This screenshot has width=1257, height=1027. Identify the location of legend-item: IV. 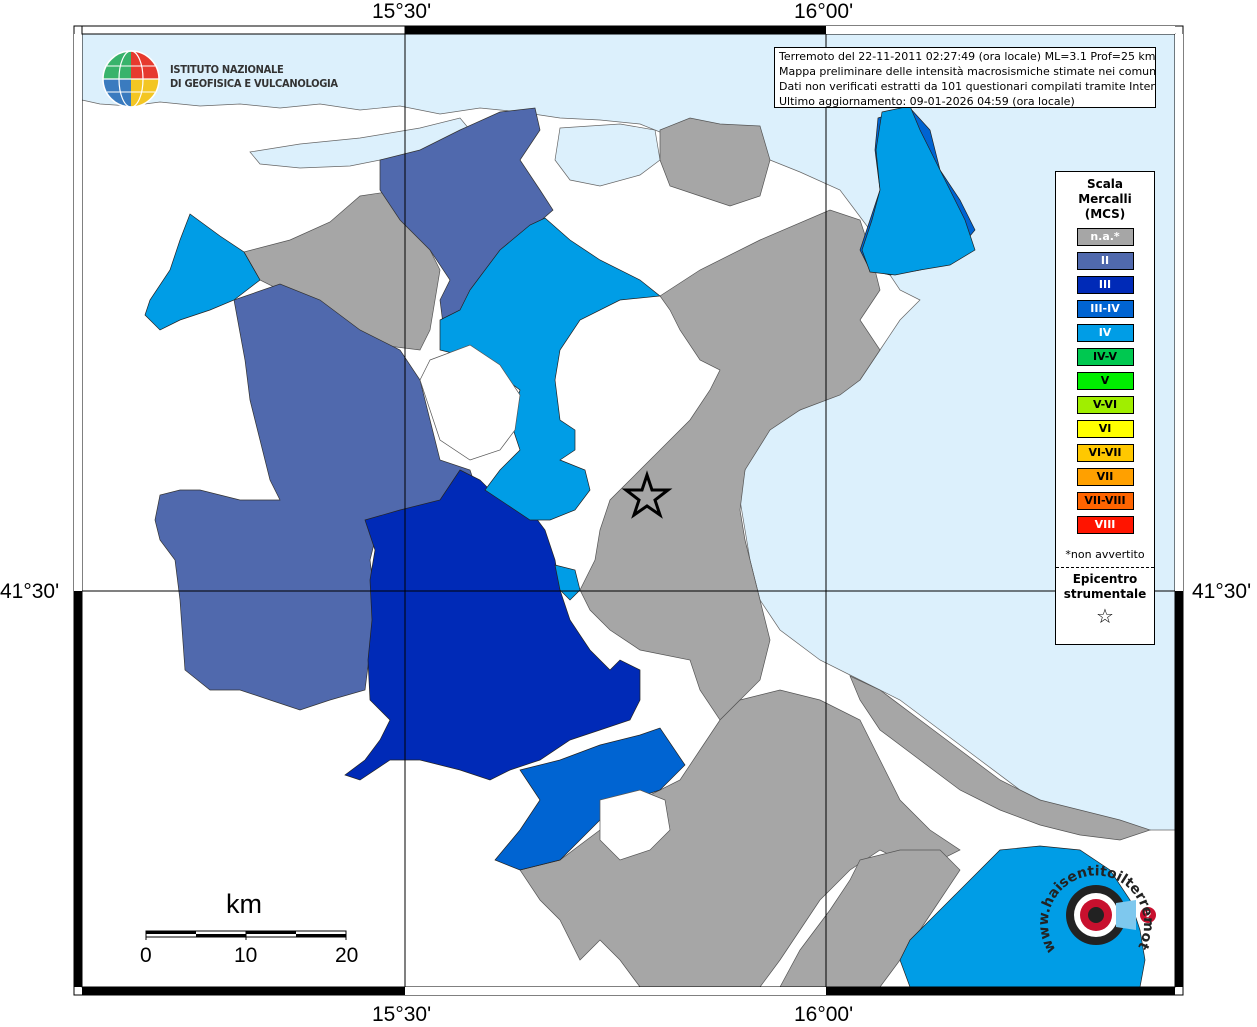
(1105, 333).